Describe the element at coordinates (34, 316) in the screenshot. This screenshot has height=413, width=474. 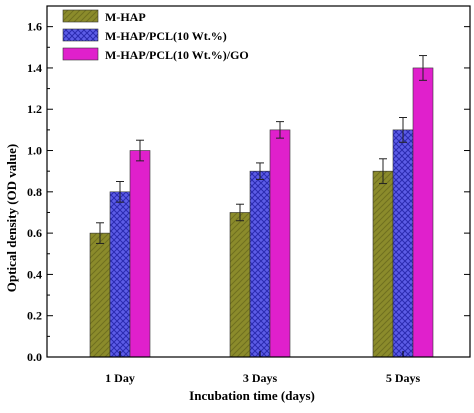
I see `y-tick-label: 0.2` at that location.